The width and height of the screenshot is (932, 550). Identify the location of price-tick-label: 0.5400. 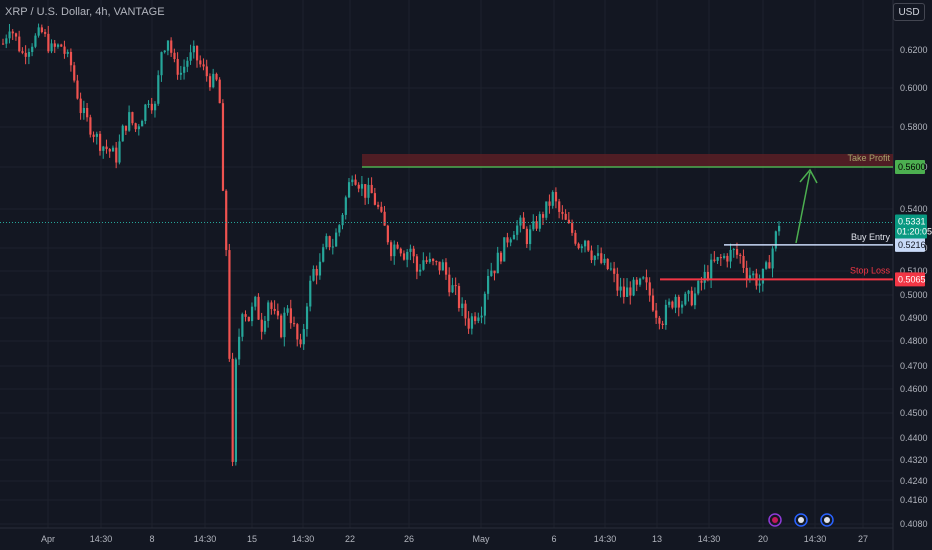
(914, 209).